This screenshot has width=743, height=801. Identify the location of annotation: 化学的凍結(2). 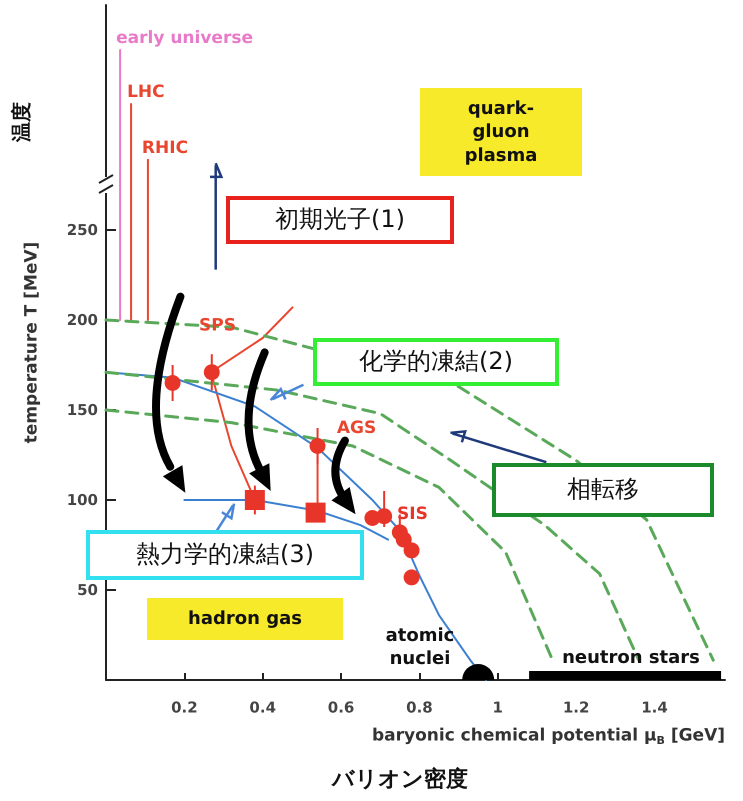
(436, 362).